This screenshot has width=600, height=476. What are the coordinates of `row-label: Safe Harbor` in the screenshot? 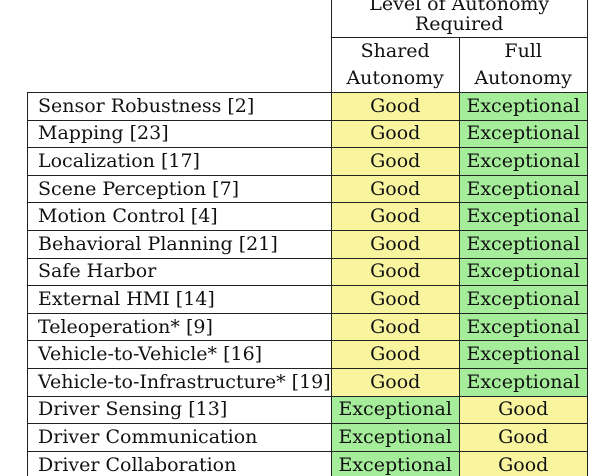 It's located at (179, 272).